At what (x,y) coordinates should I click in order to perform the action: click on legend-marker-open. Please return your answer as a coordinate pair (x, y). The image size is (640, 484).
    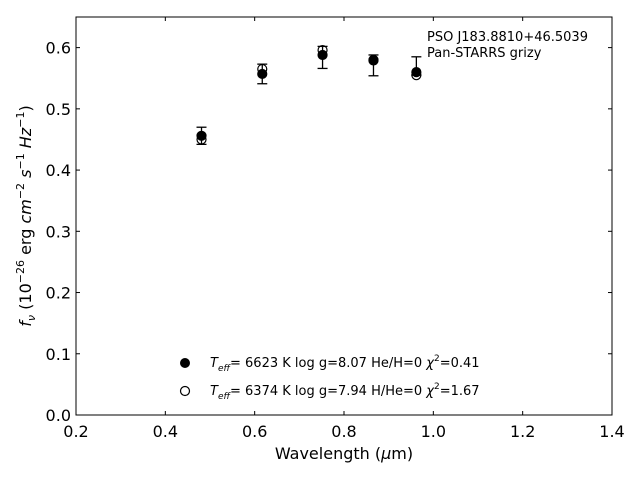
    Looking at the image, I should click on (185, 391).